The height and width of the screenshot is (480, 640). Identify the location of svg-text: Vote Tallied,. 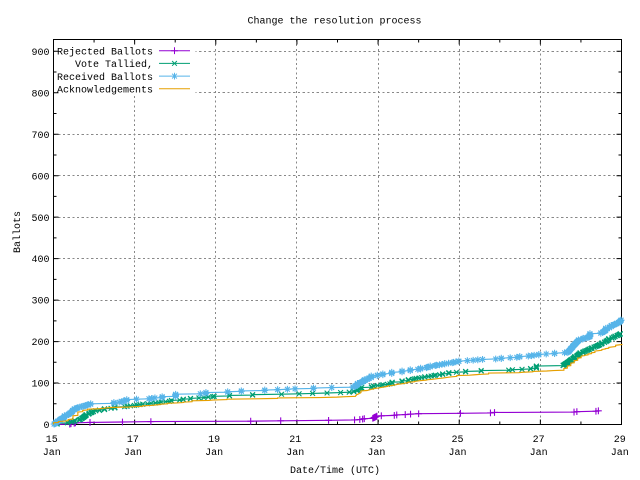
(114, 65).